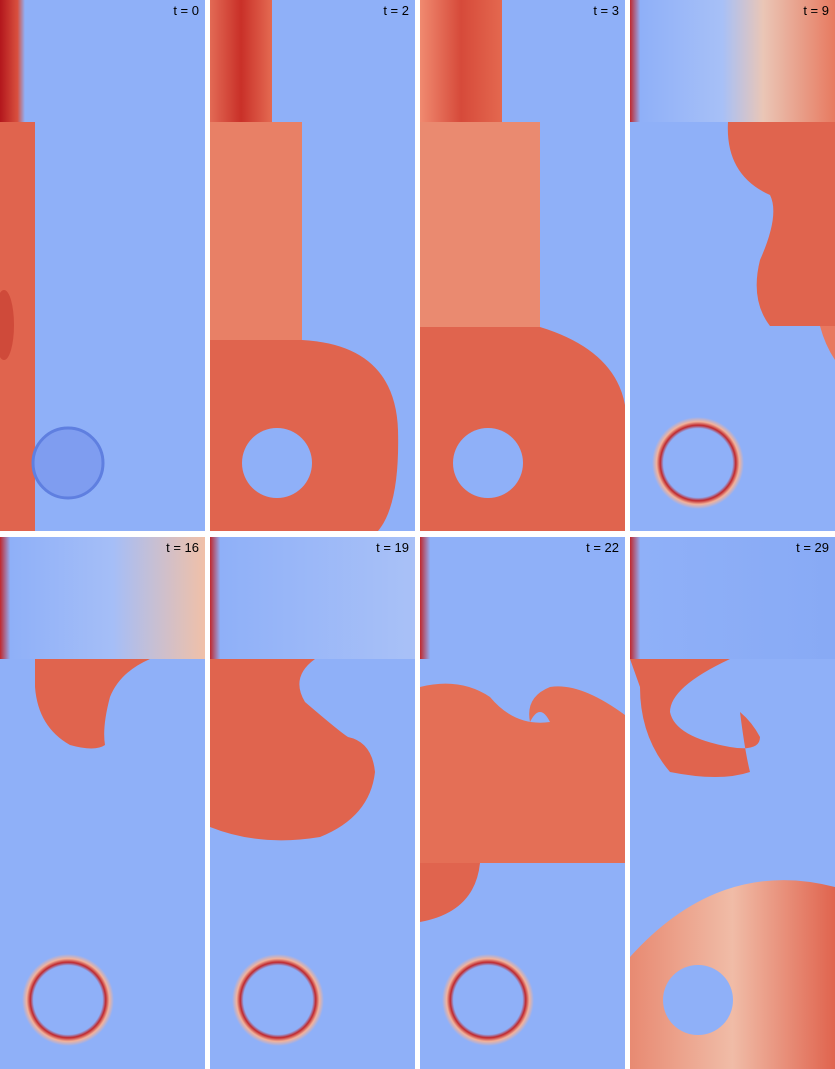  I want to click on snapshot-panel-t16: t = 16, so click(102, 803).